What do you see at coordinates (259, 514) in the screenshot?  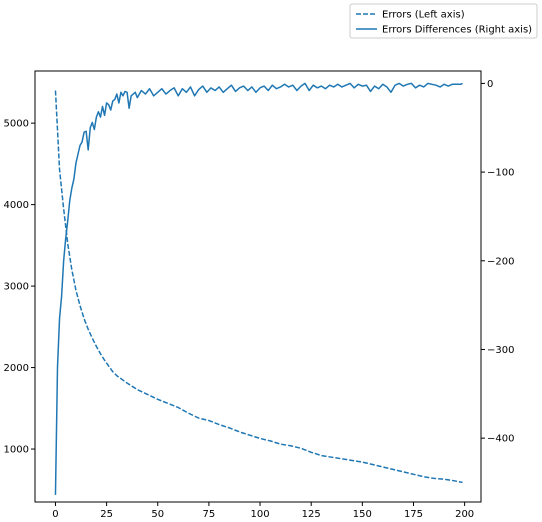 I see `x-tick-label: 100` at bounding box center [259, 514].